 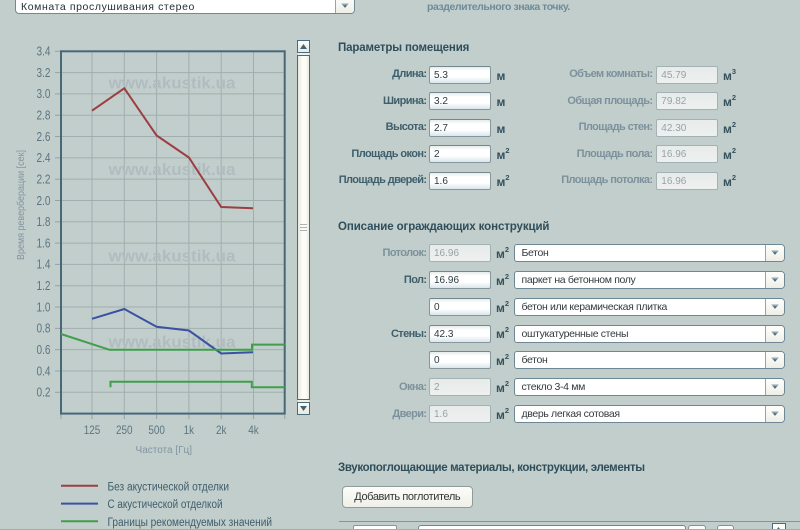 I want to click on svg-text: 500, so click(x=156, y=430).